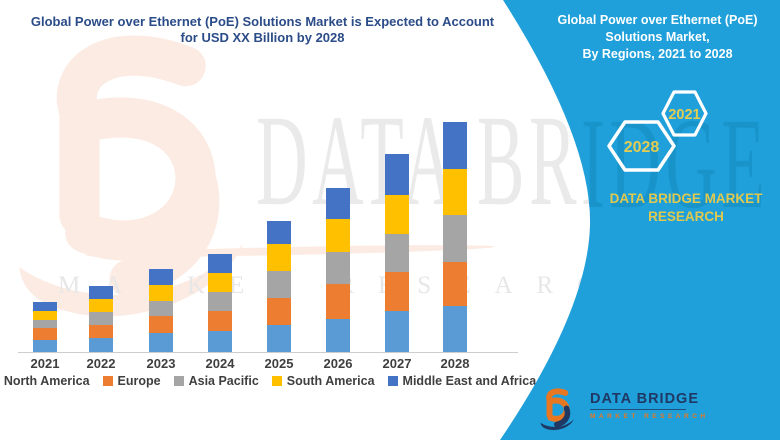 This screenshot has width=780, height=440. What do you see at coordinates (268, 352) in the screenshot?
I see `x-axis-line` at bounding box center [268, 352].